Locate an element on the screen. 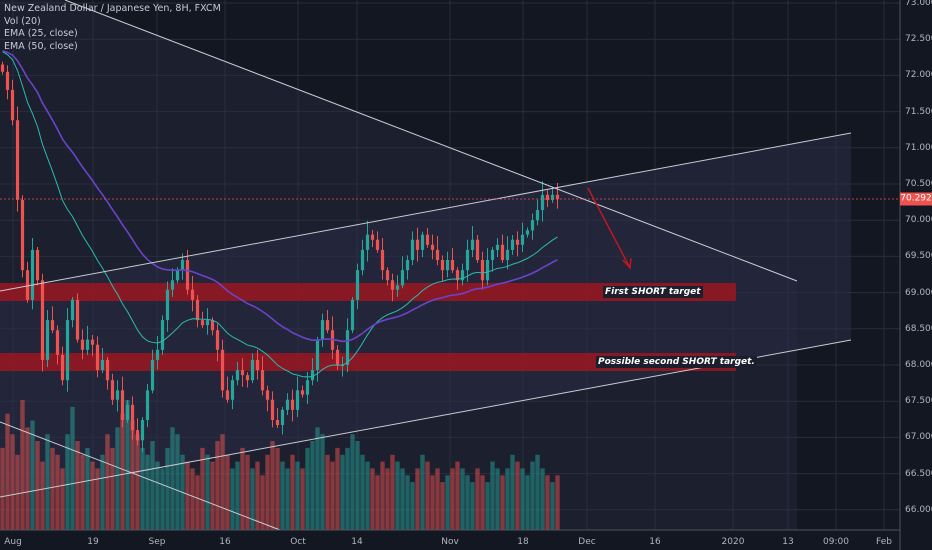 The height and width of the screenshot is (550, 932). short-arrow is located at coordinates (609, 228).